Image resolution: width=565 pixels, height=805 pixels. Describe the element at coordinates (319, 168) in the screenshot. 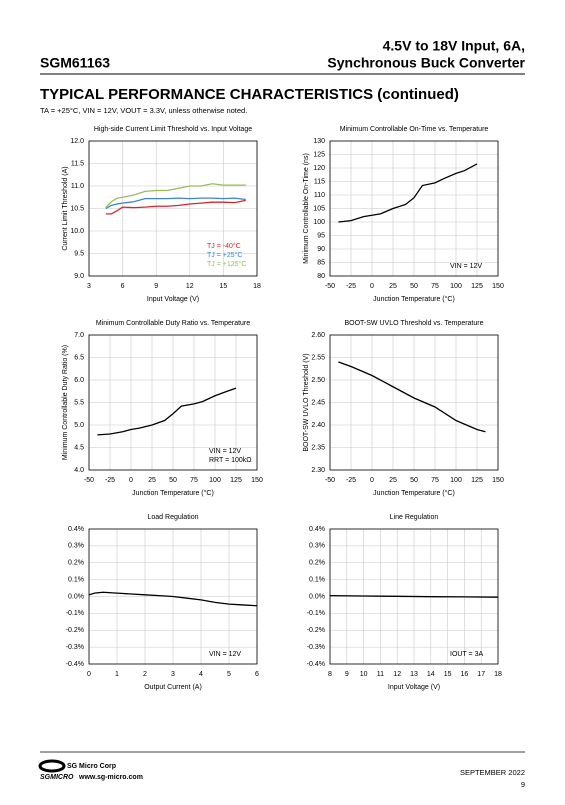

I see `y-tick-label: 120` at that location.